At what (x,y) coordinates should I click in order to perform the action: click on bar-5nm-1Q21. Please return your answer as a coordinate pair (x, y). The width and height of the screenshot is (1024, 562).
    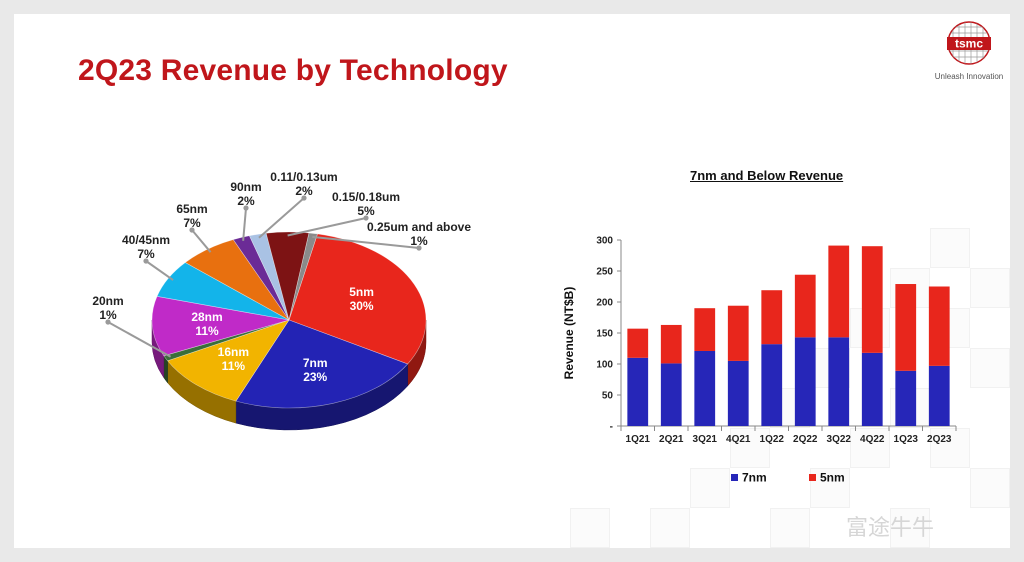
    Looking at the image, I should click on (638, 343).